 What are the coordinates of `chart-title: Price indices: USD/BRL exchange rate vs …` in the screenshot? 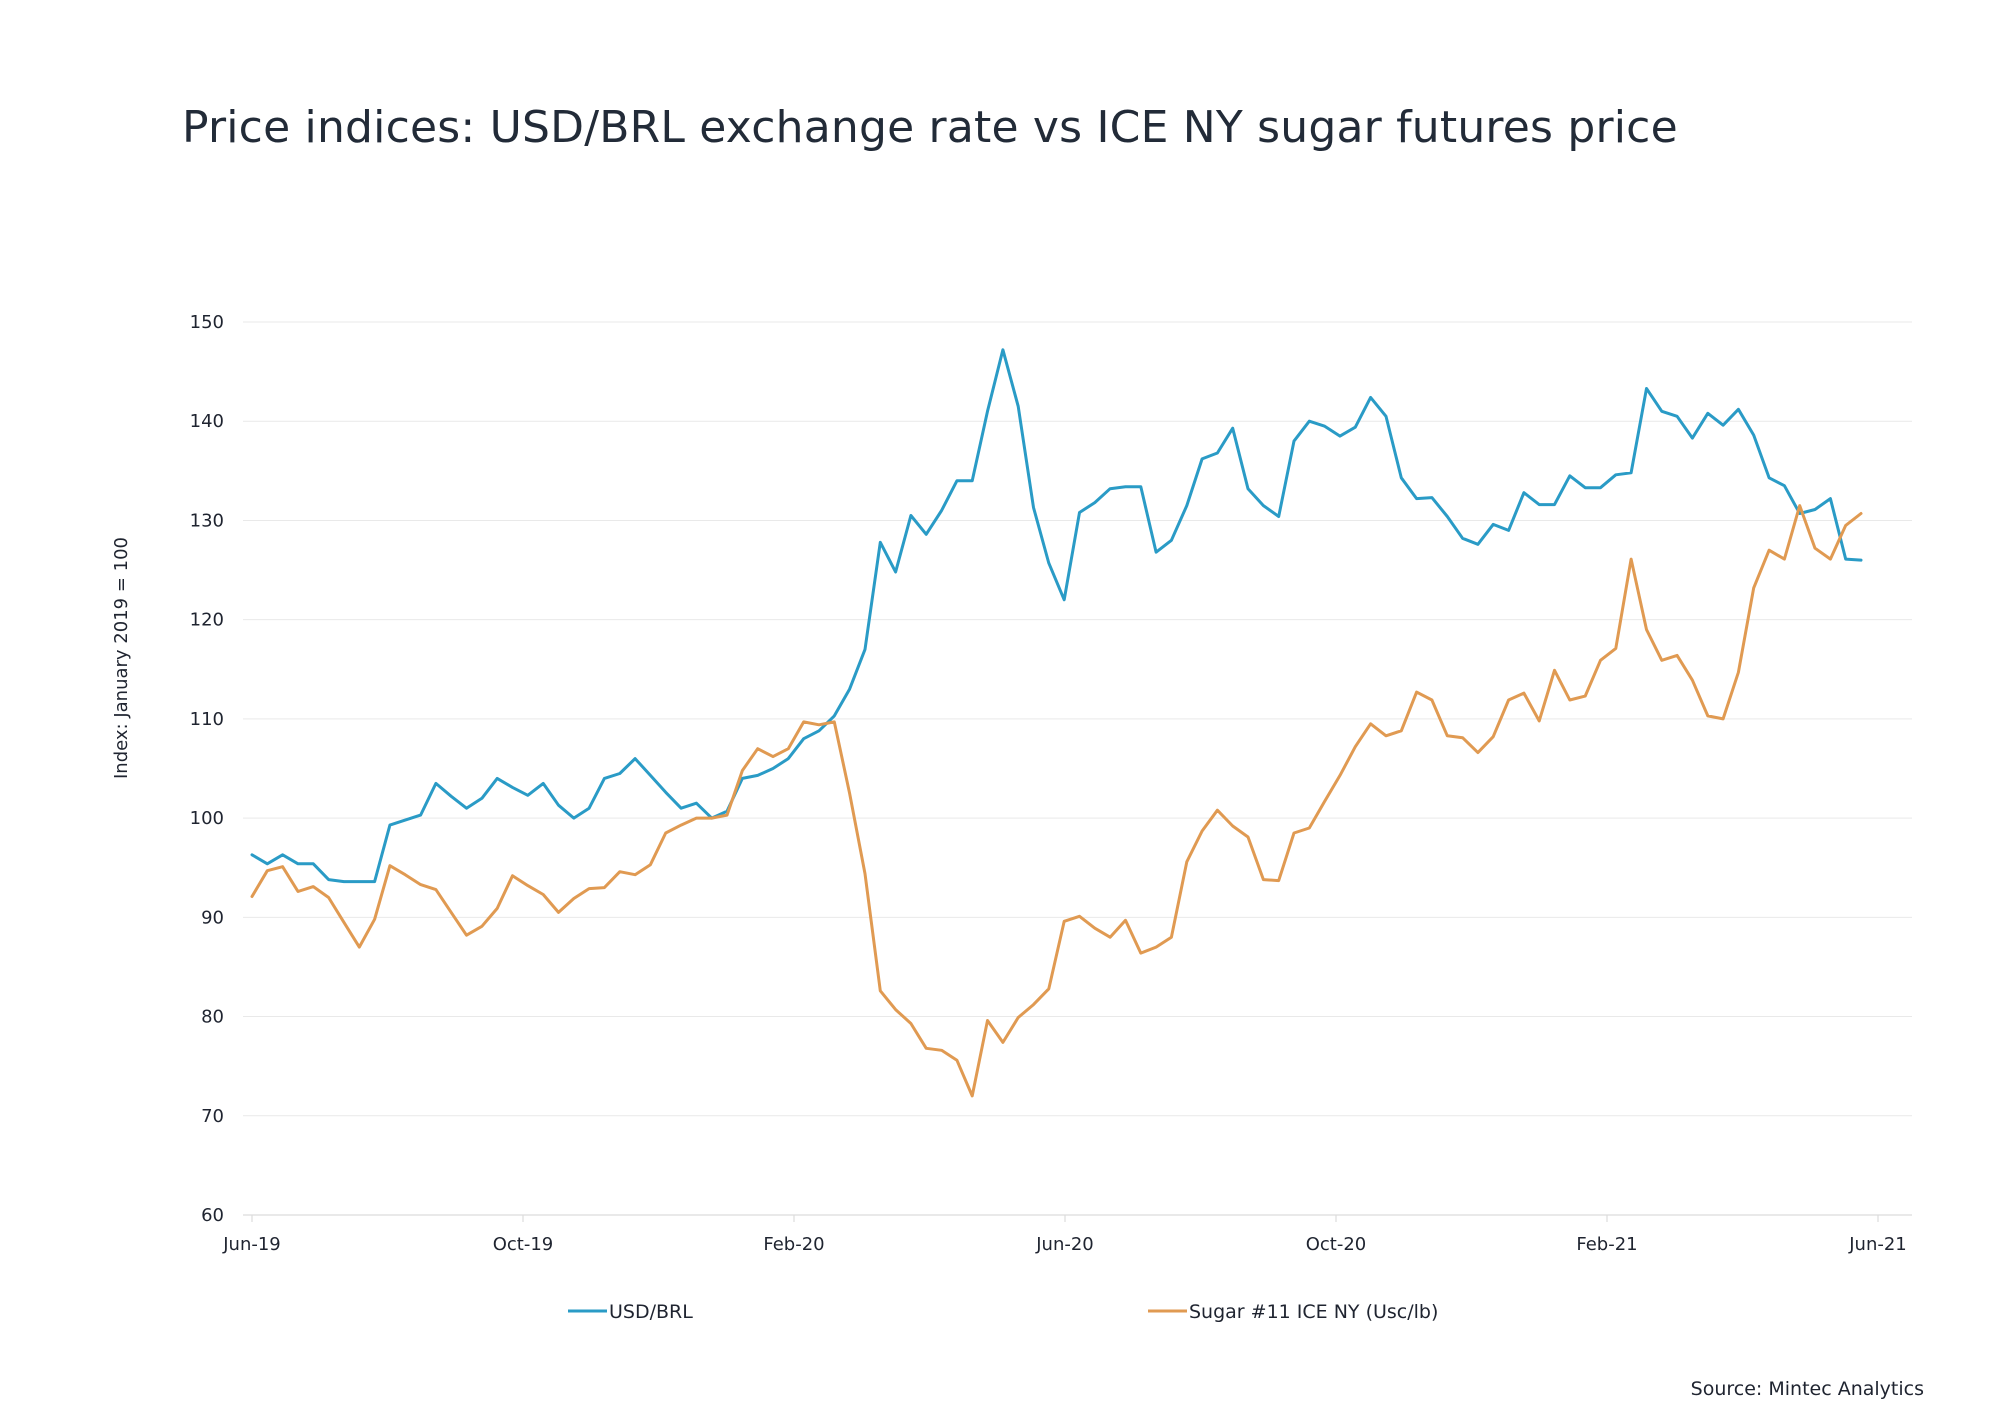 It's located at (930, 127).